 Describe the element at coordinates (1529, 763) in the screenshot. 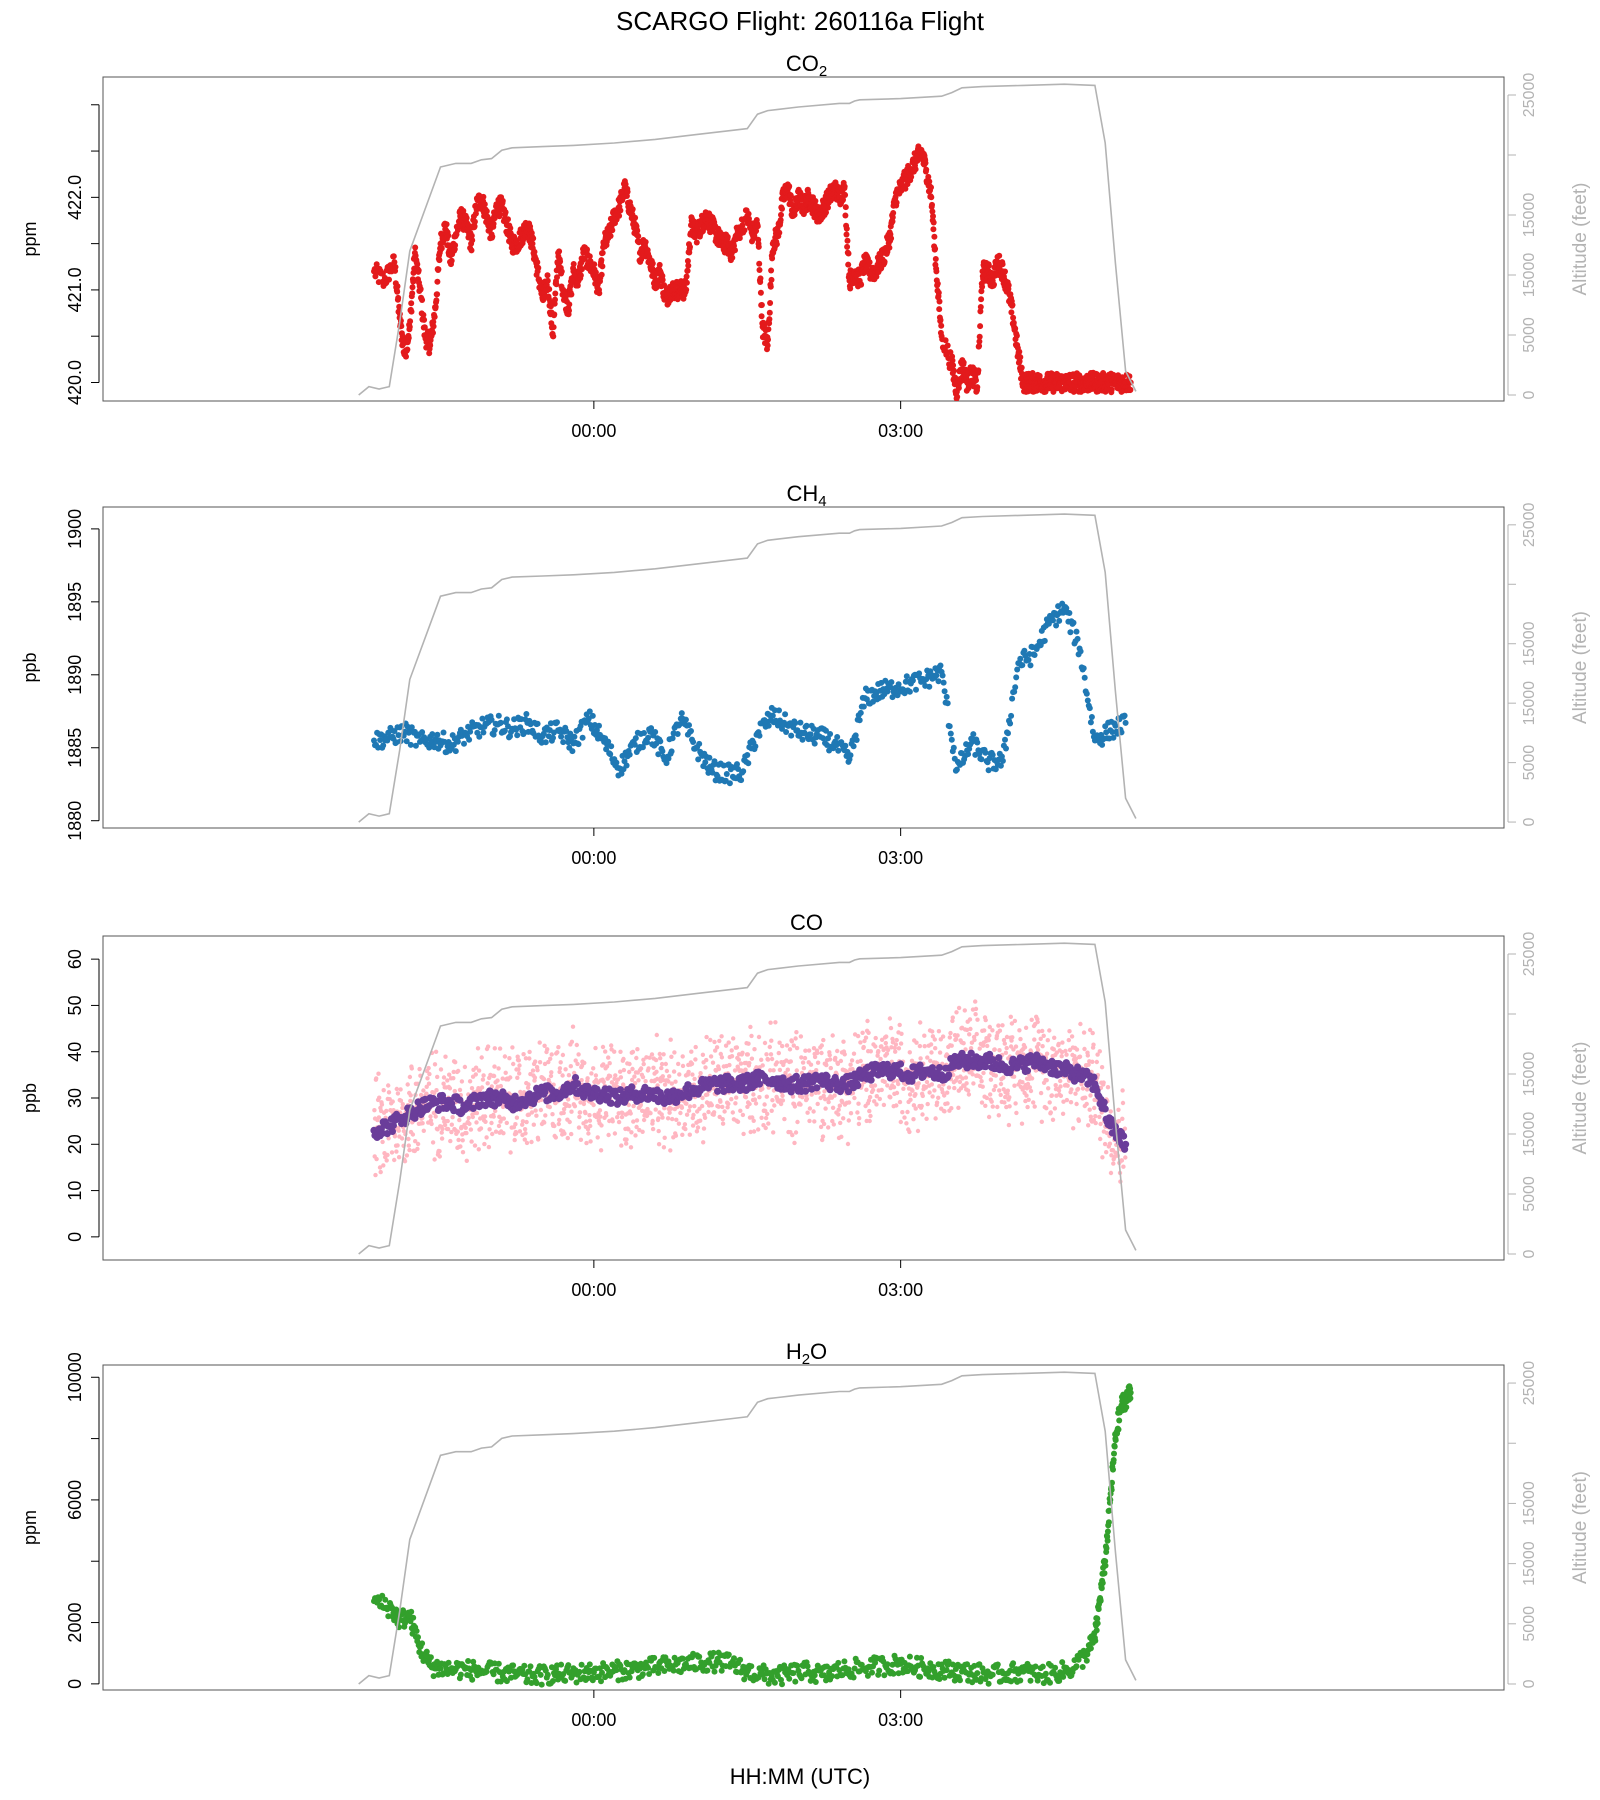

I see `y2-tick-label: 5000` at that location.